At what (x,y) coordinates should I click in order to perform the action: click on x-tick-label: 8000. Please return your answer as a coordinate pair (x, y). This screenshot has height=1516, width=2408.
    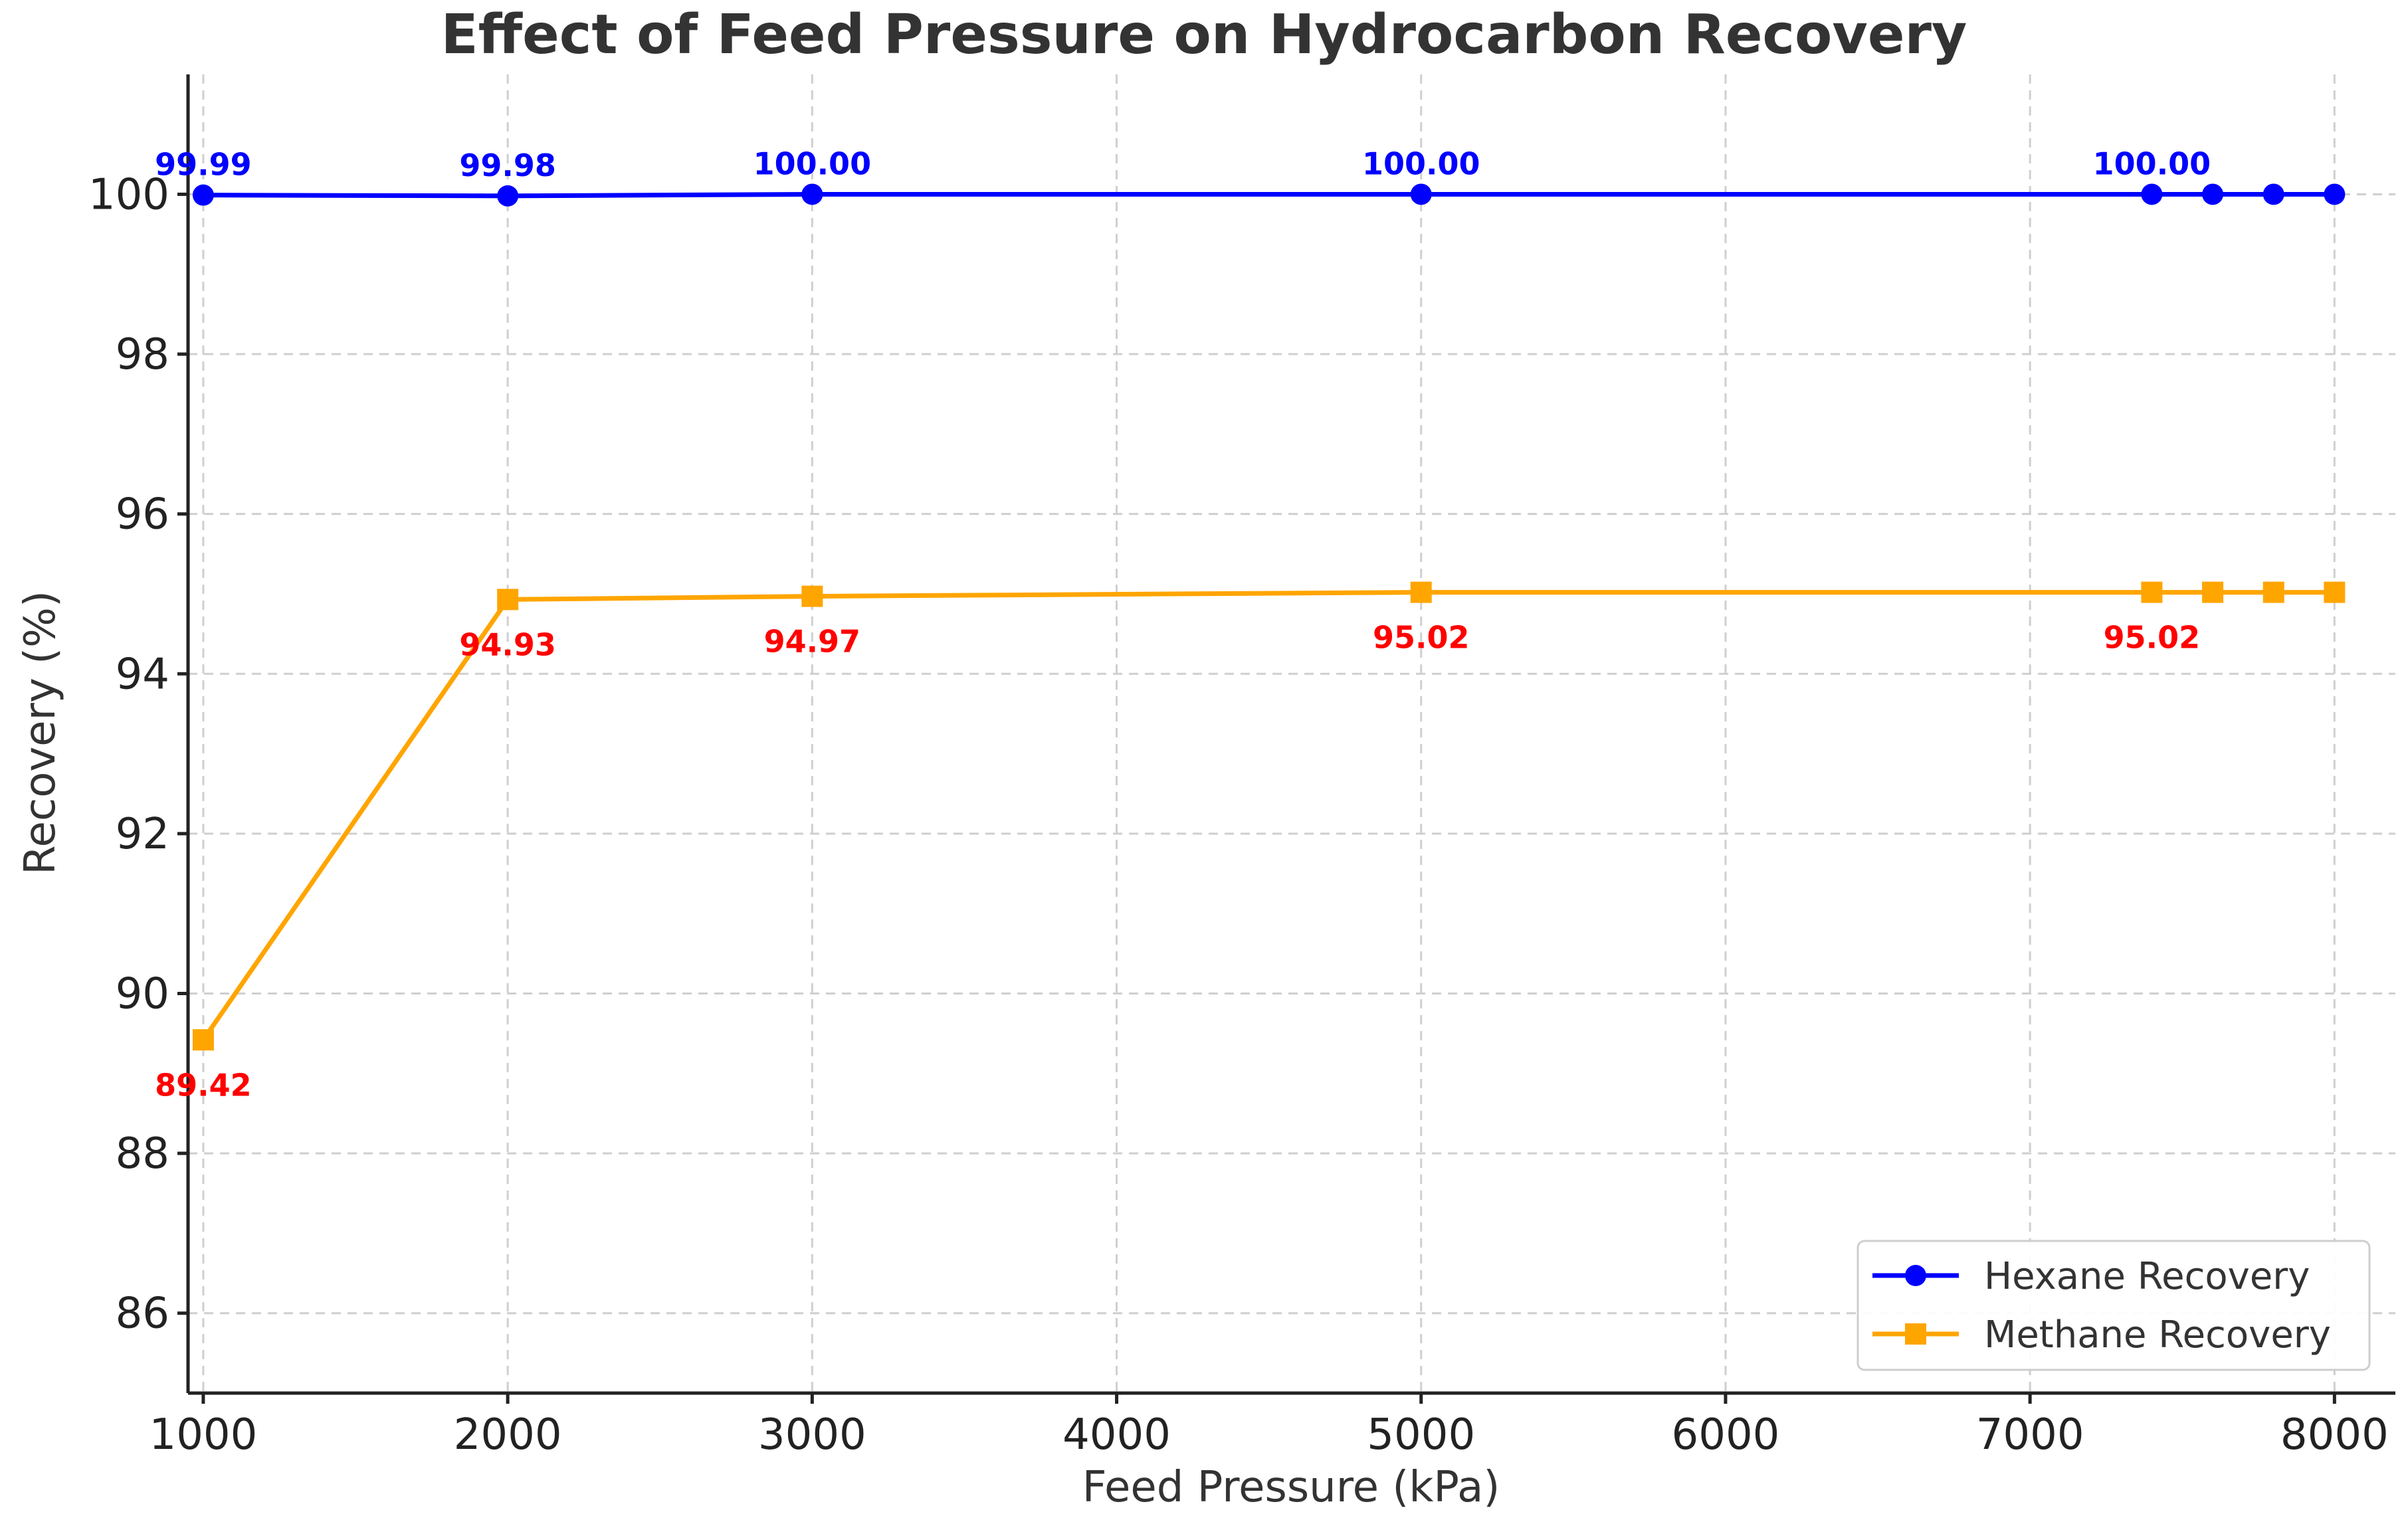
    Looking at the image, I should click on (2334, 1435).